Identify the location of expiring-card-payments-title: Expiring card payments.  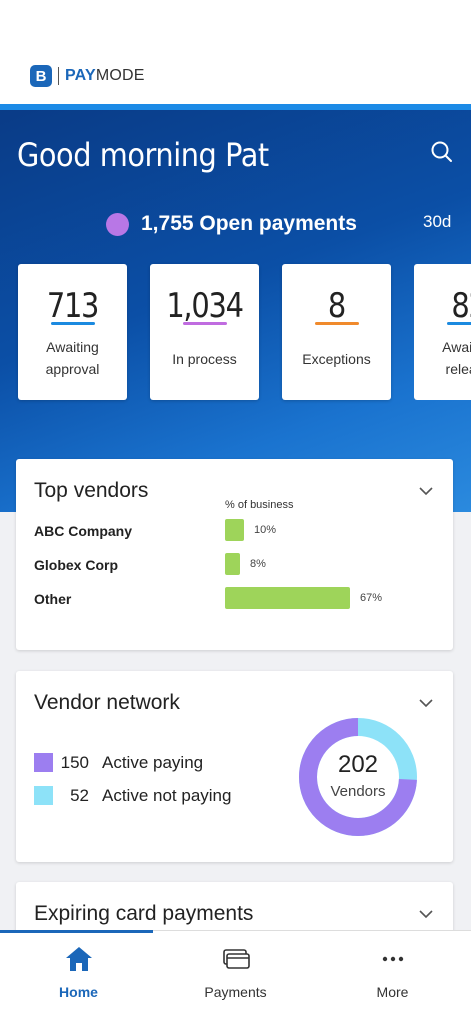
(144, 913).